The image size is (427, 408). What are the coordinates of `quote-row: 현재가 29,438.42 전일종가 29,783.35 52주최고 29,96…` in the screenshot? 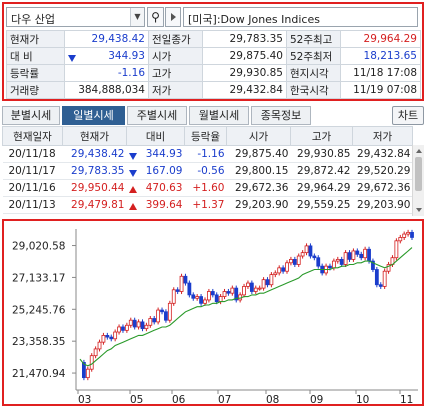 It's located at (213, 39).